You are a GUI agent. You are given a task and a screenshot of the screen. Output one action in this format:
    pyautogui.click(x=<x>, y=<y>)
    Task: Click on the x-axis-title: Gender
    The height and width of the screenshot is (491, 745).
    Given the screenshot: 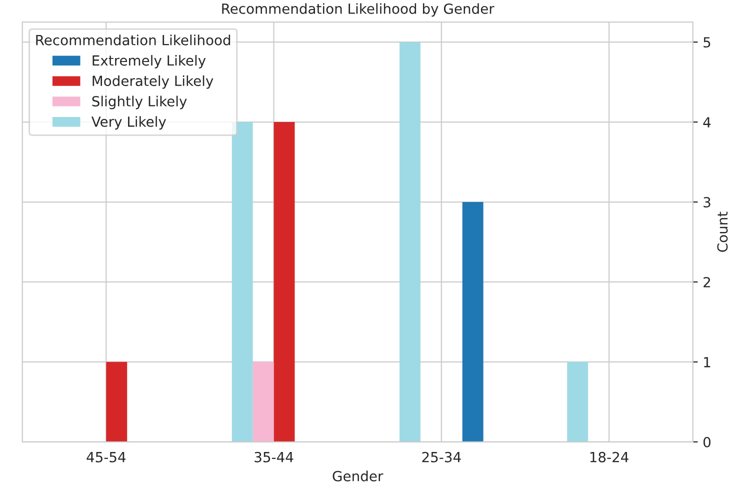 What is the action you would take?
    pyautogui.click(x=358, y=476)
    